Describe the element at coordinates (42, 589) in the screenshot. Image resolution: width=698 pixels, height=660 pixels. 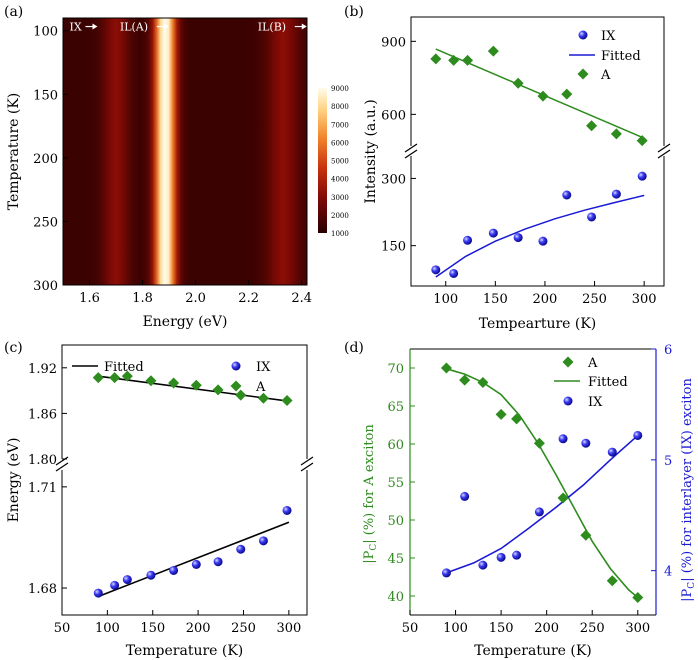
I see `y-tick-label: 1.68` at that location.